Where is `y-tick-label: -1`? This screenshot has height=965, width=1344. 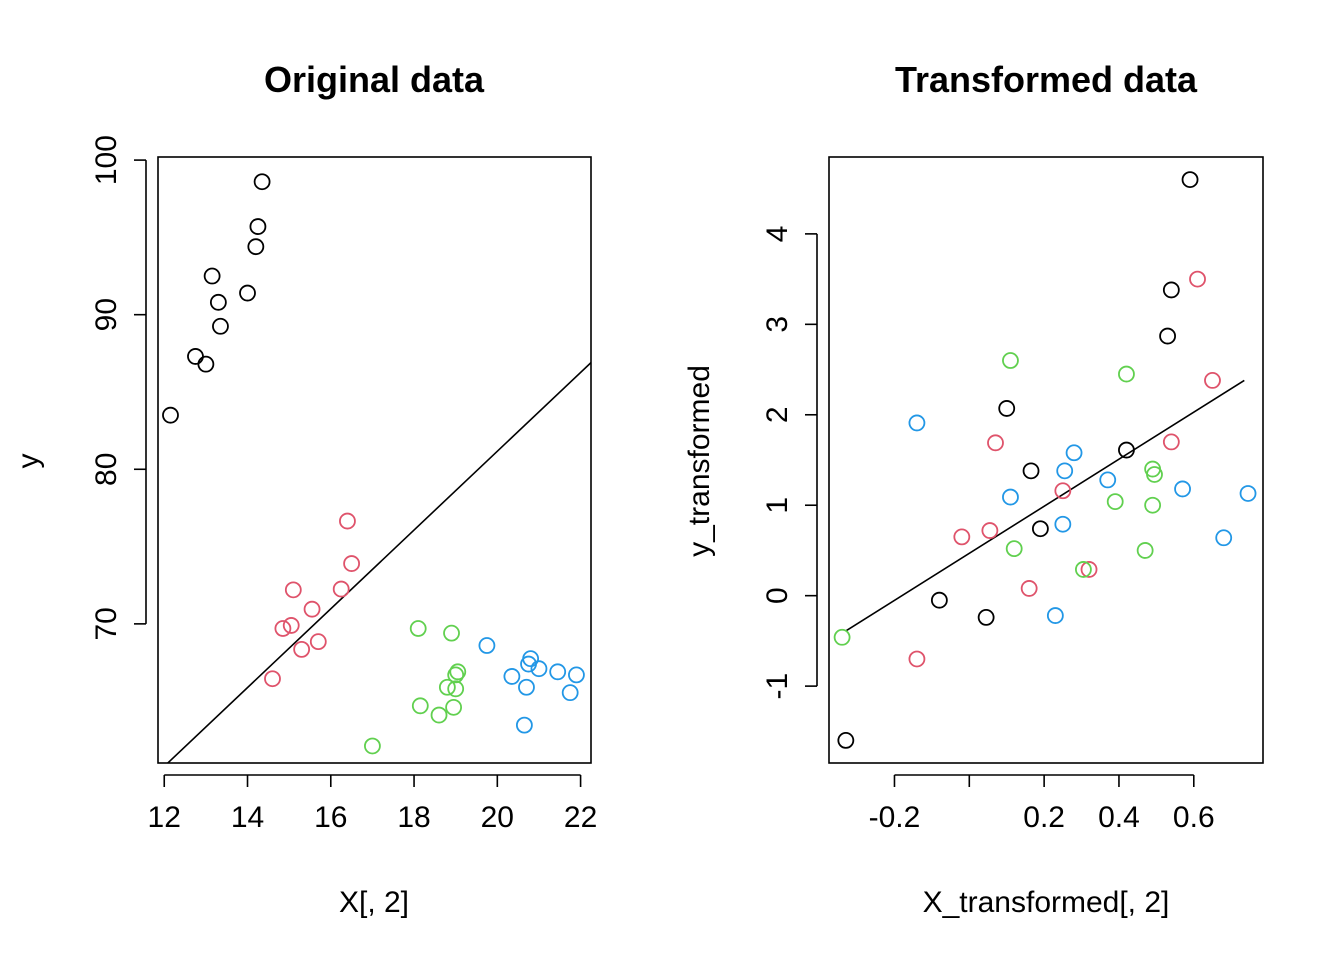
y-tick-label: -1 is located at coordinates (777, 686).